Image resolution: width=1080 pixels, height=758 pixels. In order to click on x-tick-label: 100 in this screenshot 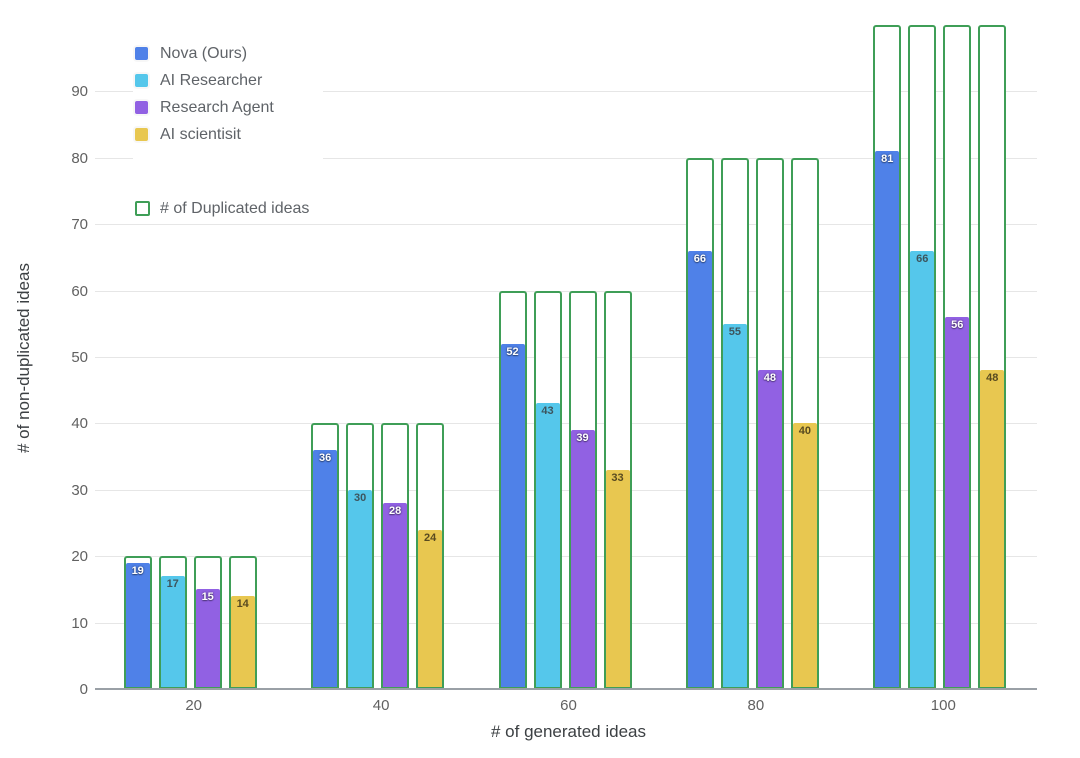, I will do `click(943, 705)`.